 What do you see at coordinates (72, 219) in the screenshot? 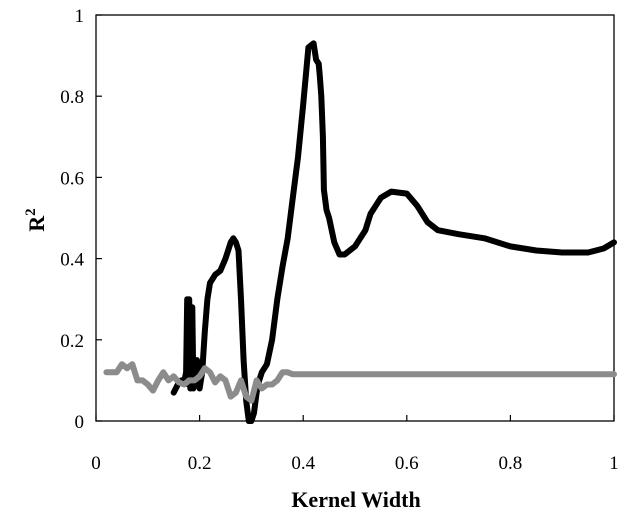
I see `y-tick-labels: 0 0.2 0.4 0.6 0.8 1` at bounding box center [72, 219].